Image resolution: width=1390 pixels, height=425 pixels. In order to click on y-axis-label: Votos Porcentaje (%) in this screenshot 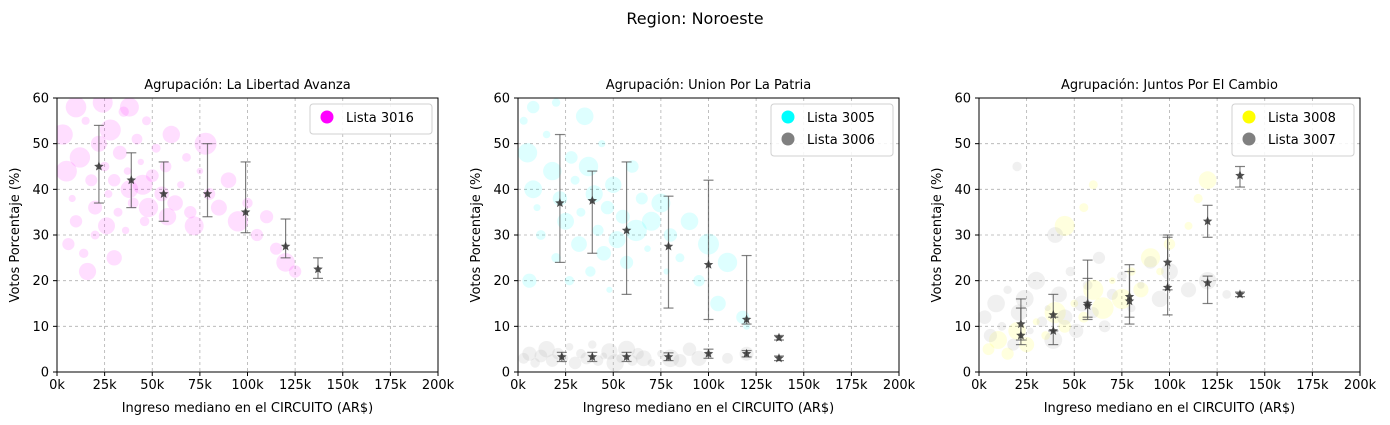, I will do `click(937, 235)`.